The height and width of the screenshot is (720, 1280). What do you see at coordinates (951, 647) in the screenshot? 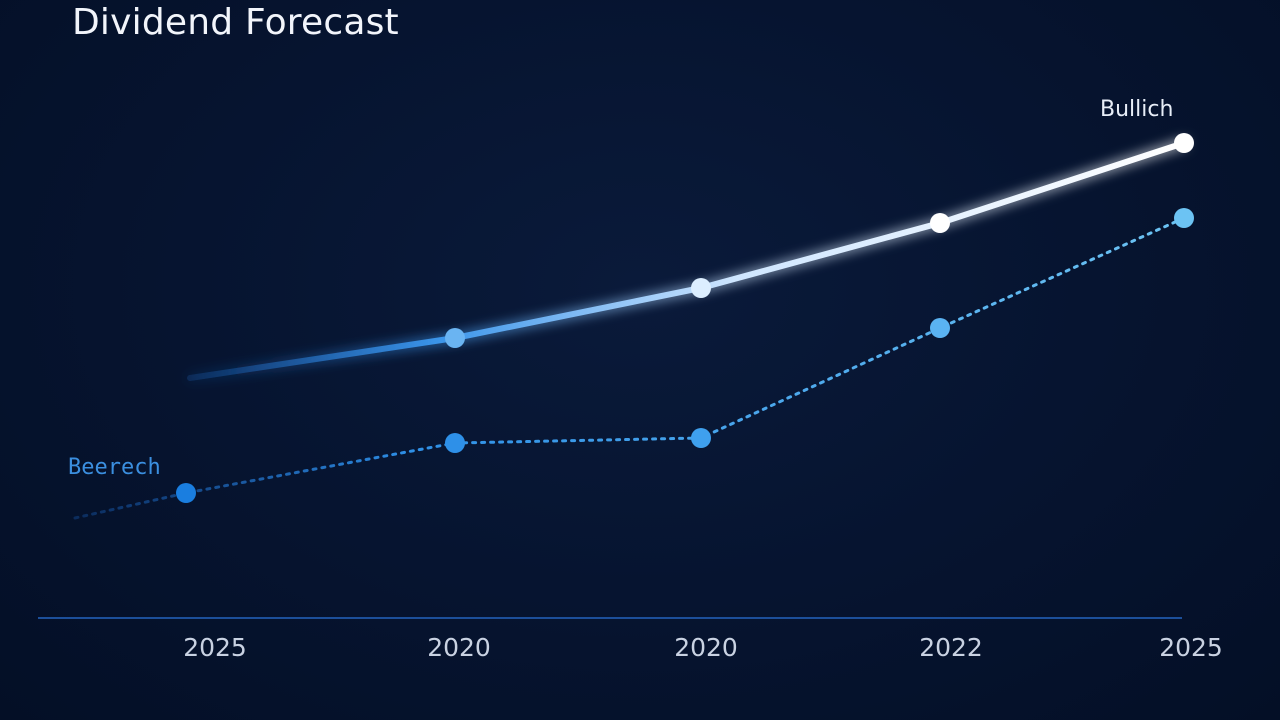
I see `x-tick-label: 2022` at bounding box center [951, 647].